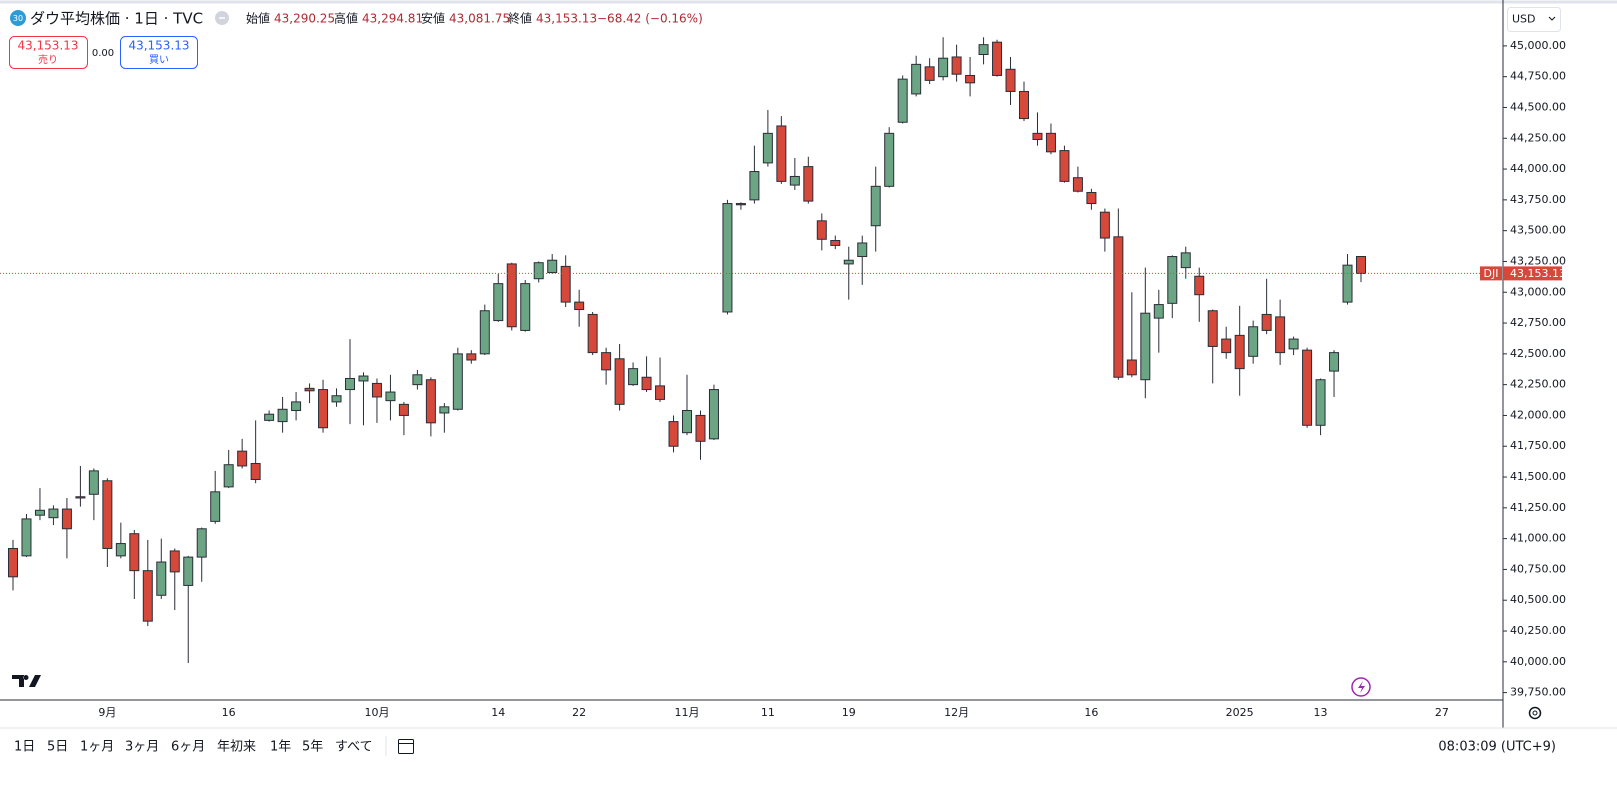 This screenshot has height=790, width=1617. Describe the element at coordinates (520, 18) in the screenshot. I see `ohlc-label: 終値` at that location.